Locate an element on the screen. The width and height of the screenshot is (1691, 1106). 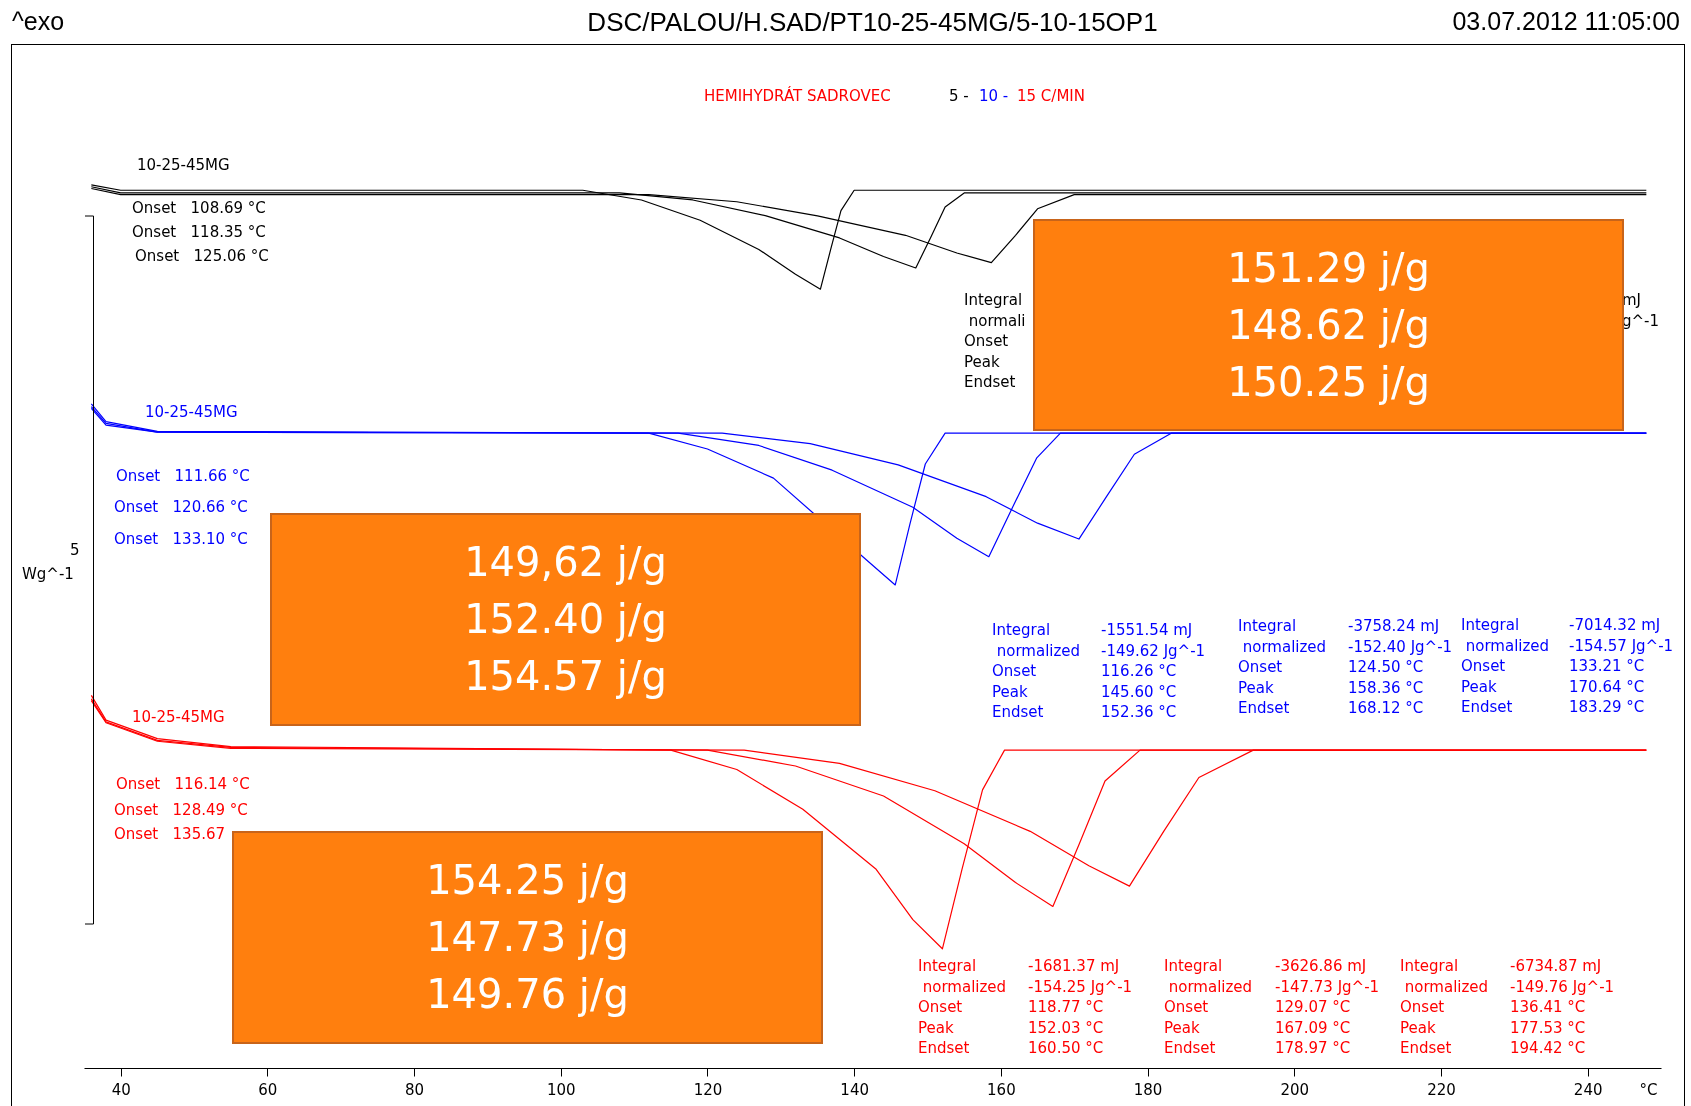
x-tick-label: 100 is located at coordinates (561, 1089).